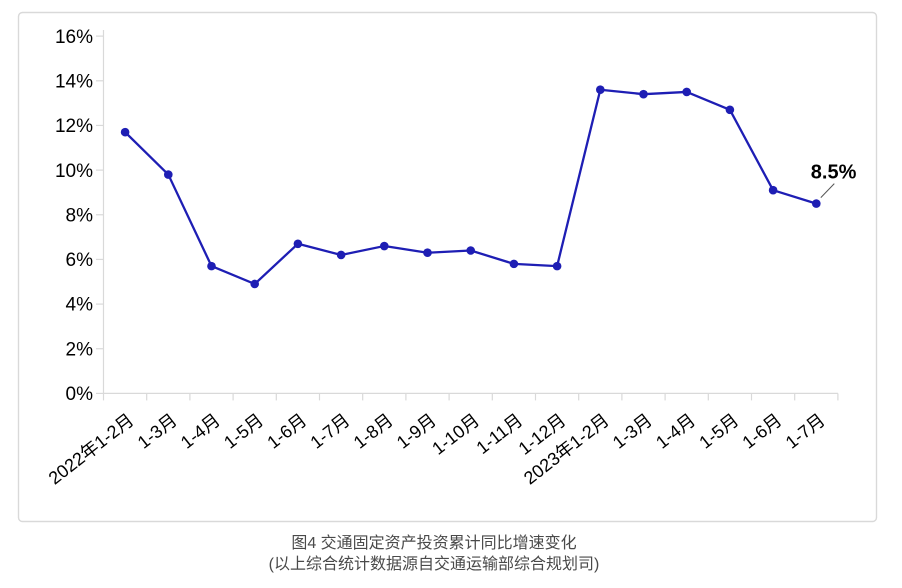  Describe the element at coordinates (74, 37) in the screenshot. I see `y-tick-label: 16%` at that location.